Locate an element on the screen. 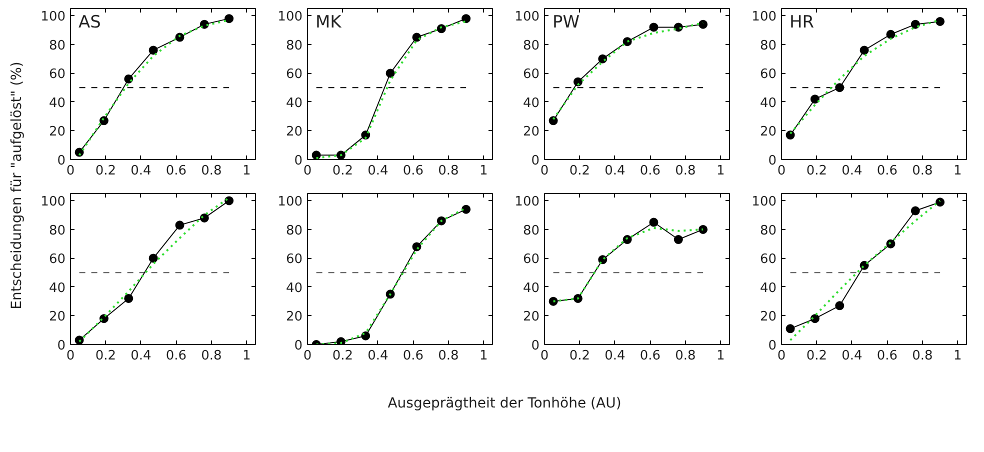  x-axis-title: Ausgeprägtheit der Tonhöhe (AU) is located at coordinates (505, 404).